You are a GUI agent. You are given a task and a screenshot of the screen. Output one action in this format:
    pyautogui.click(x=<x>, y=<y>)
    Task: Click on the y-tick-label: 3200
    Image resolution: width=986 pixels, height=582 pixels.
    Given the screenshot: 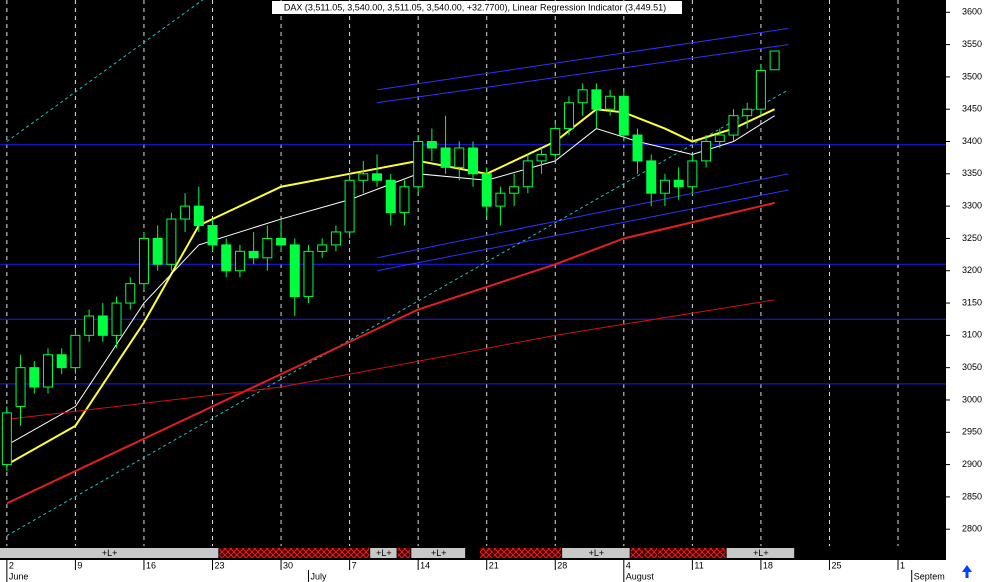 What is the action you would take?
    pyautogui.click(x=972, y=270)
    